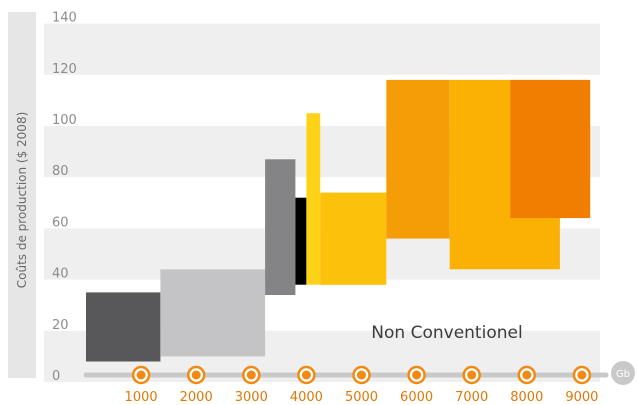  I want to click on y-tick-label: 140, so click(64, 18).